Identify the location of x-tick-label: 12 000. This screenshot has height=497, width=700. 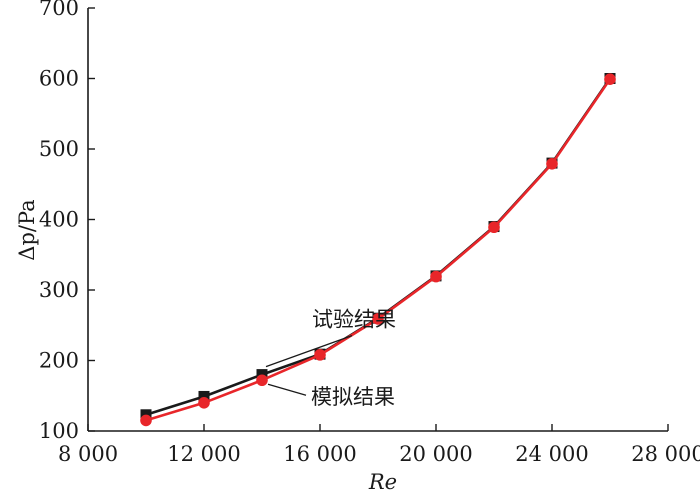
(203, 454).